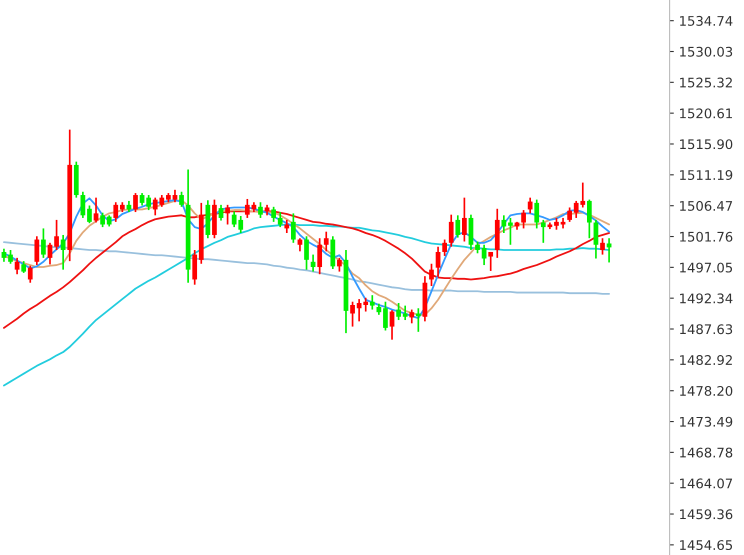  Describe the element at coordinates (706, 205) in the screenshot. I see `y-tick-label: 1506.47` at that location.